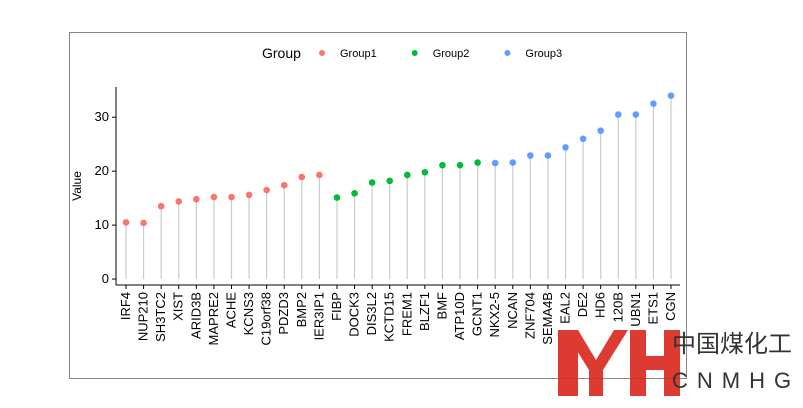  Describe the element at coordinates (178, 306) in the screenshot. I see `x-tick-label: XIST` at that location.